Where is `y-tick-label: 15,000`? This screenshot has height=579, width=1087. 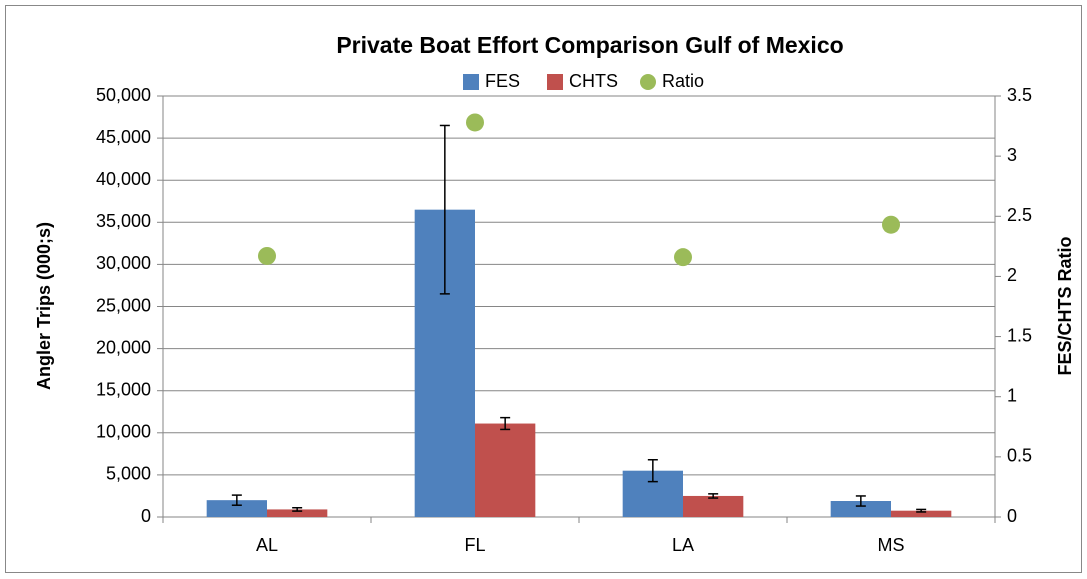 y-tick-label: 15,000 is located at coordinates (123, 389).